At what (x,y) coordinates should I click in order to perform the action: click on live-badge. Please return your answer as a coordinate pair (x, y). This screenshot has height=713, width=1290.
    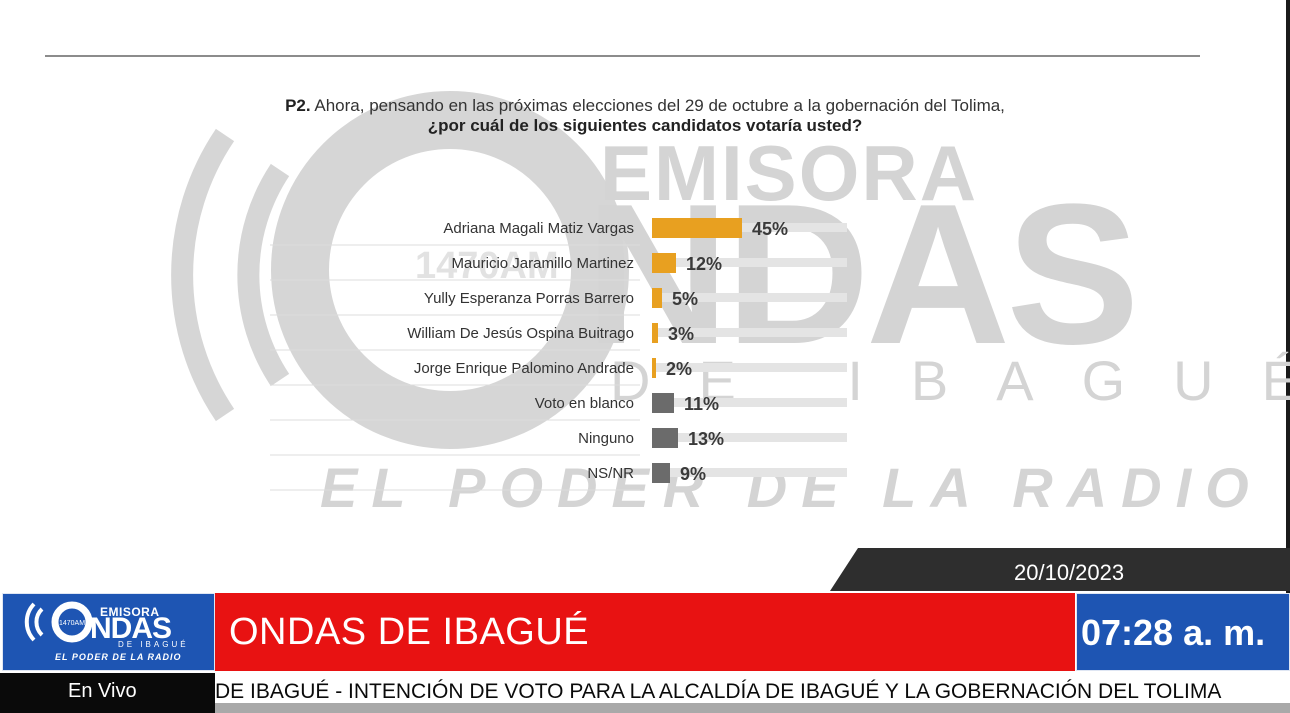
    Looking at the image, I should click on (107, 693).